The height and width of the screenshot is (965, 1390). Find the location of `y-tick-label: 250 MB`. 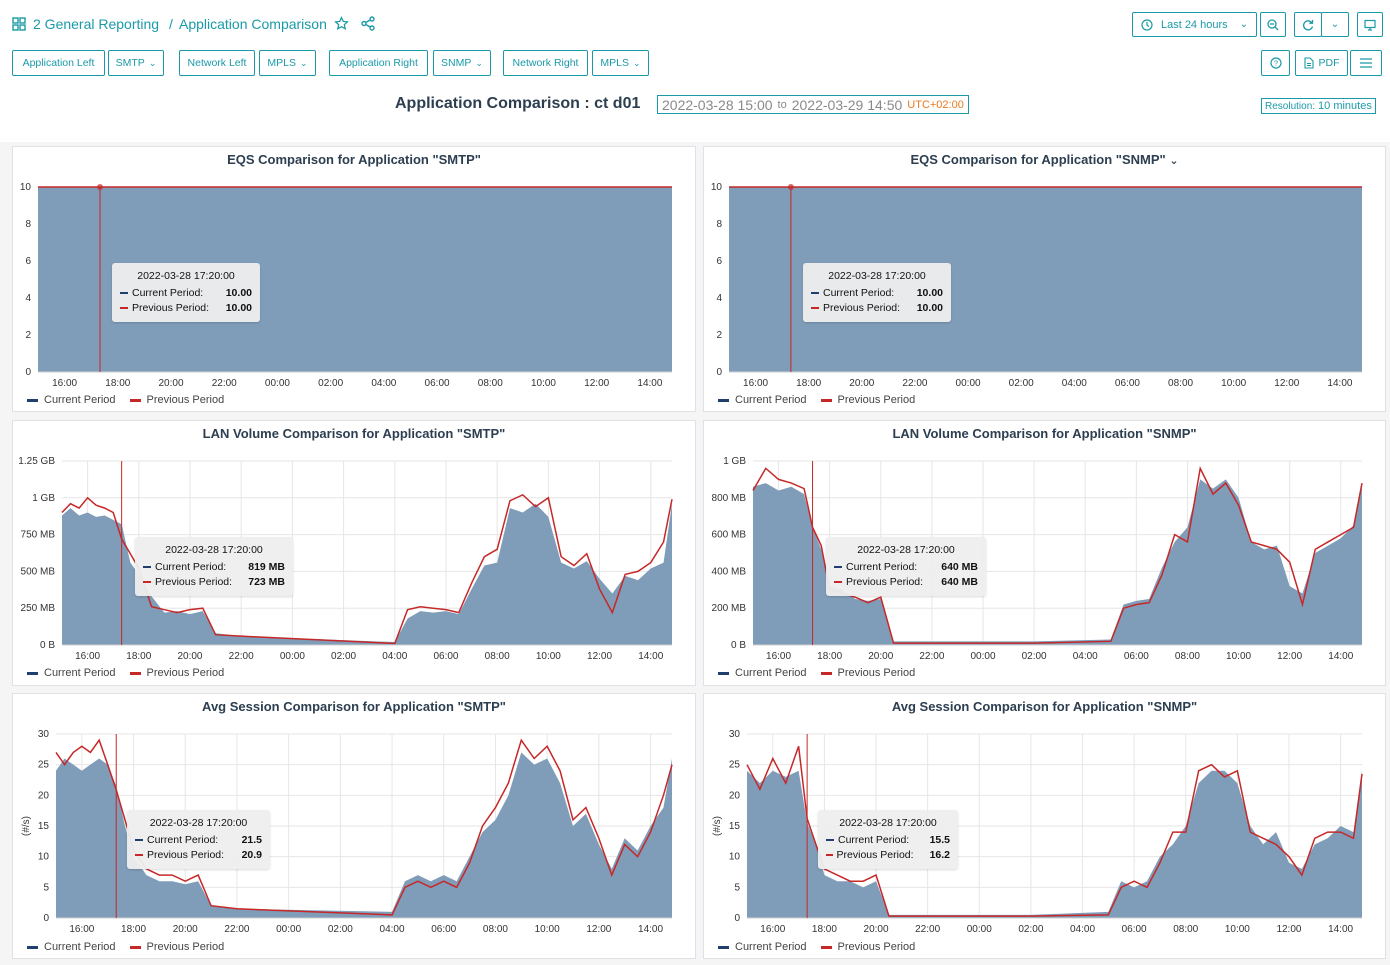

y-tick-label: 250 MB is located at coordinates (38, 608).